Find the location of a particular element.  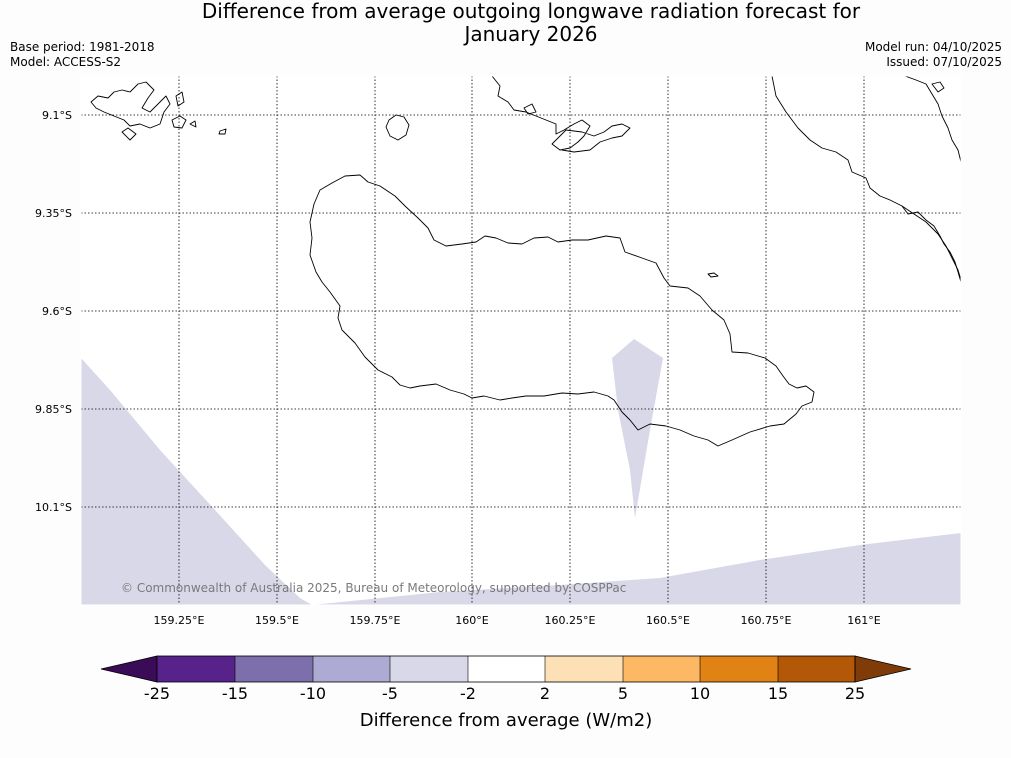

coastline-malaita-islets is located at coordinates (530, 109).